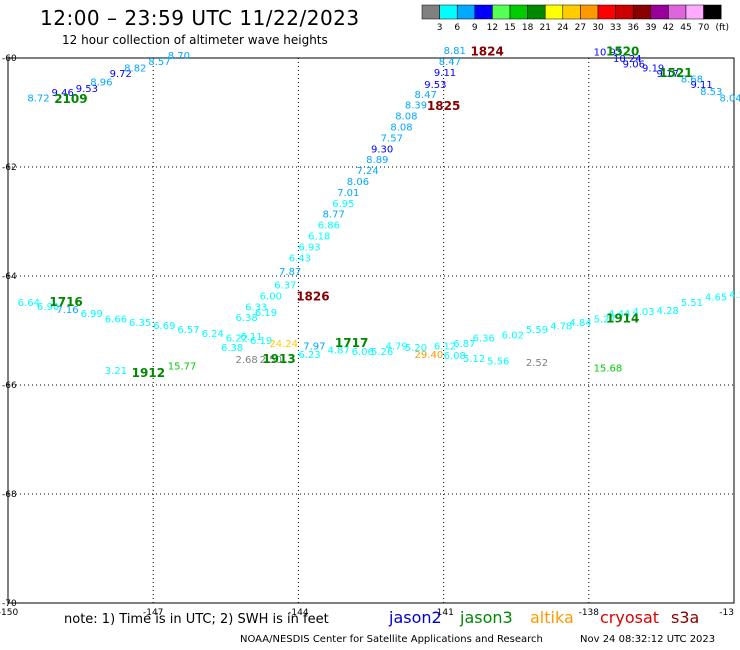  I want to click on time-label: 1717, so click(351, 343).